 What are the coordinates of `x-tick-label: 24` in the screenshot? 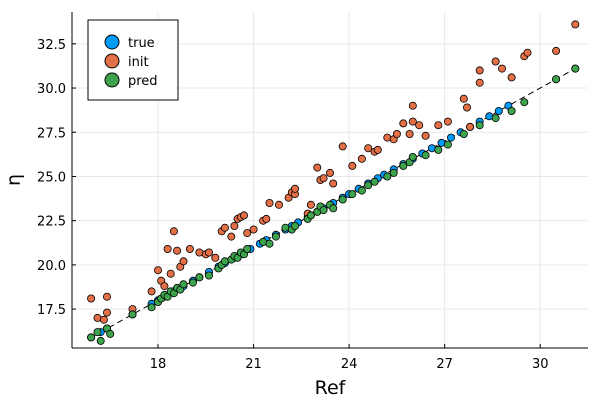 It's located at (349, 364).